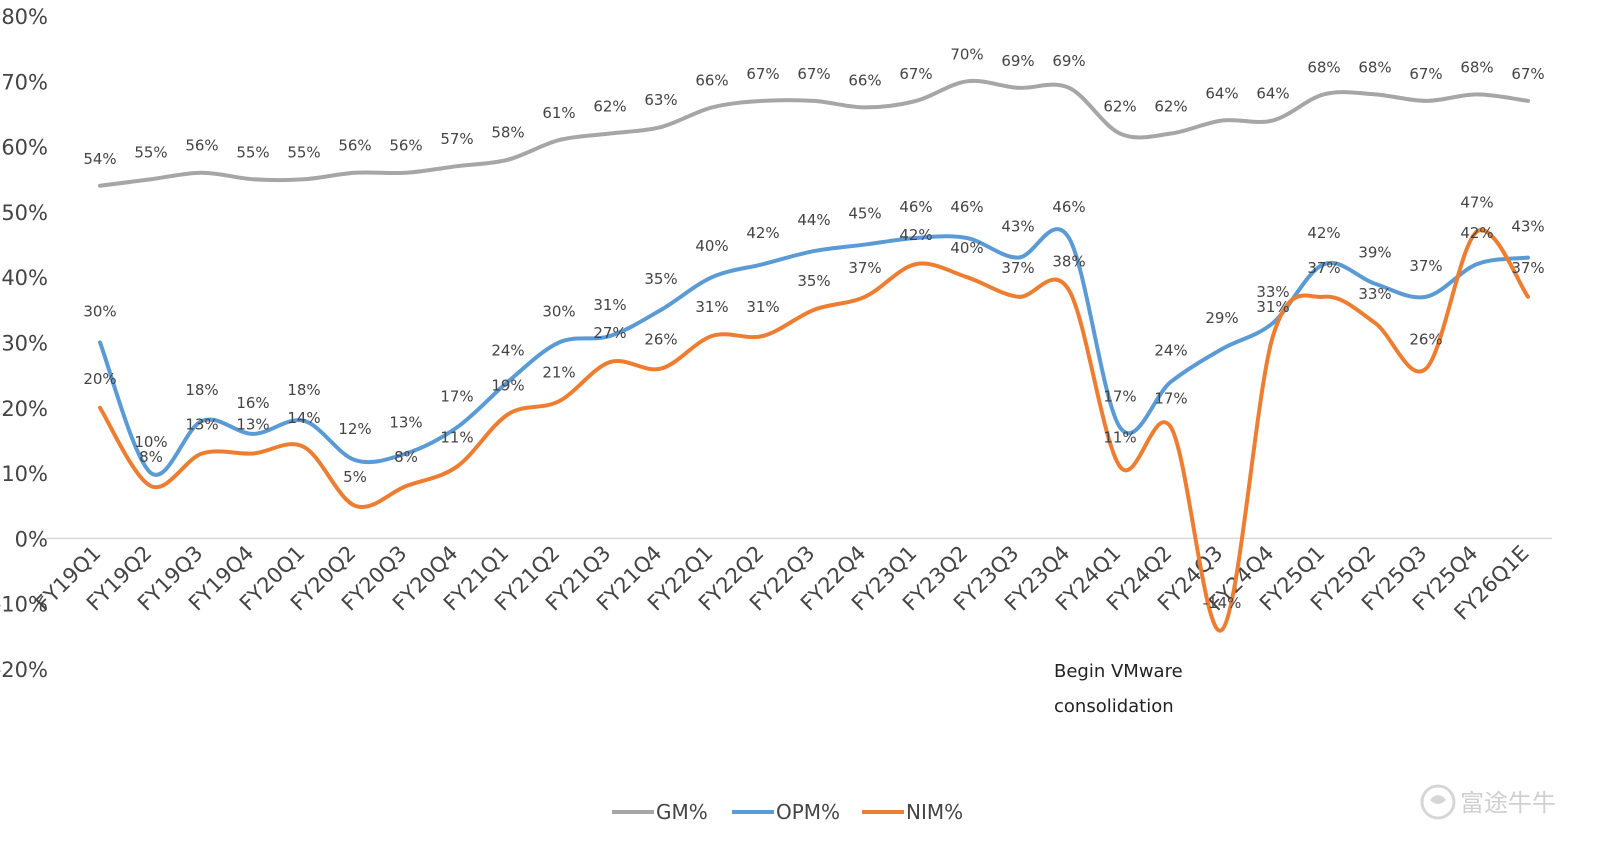 The height and width of the screenshot is (856, 1600). I want to click on y-tick-label: -10%, so click(24, 605).